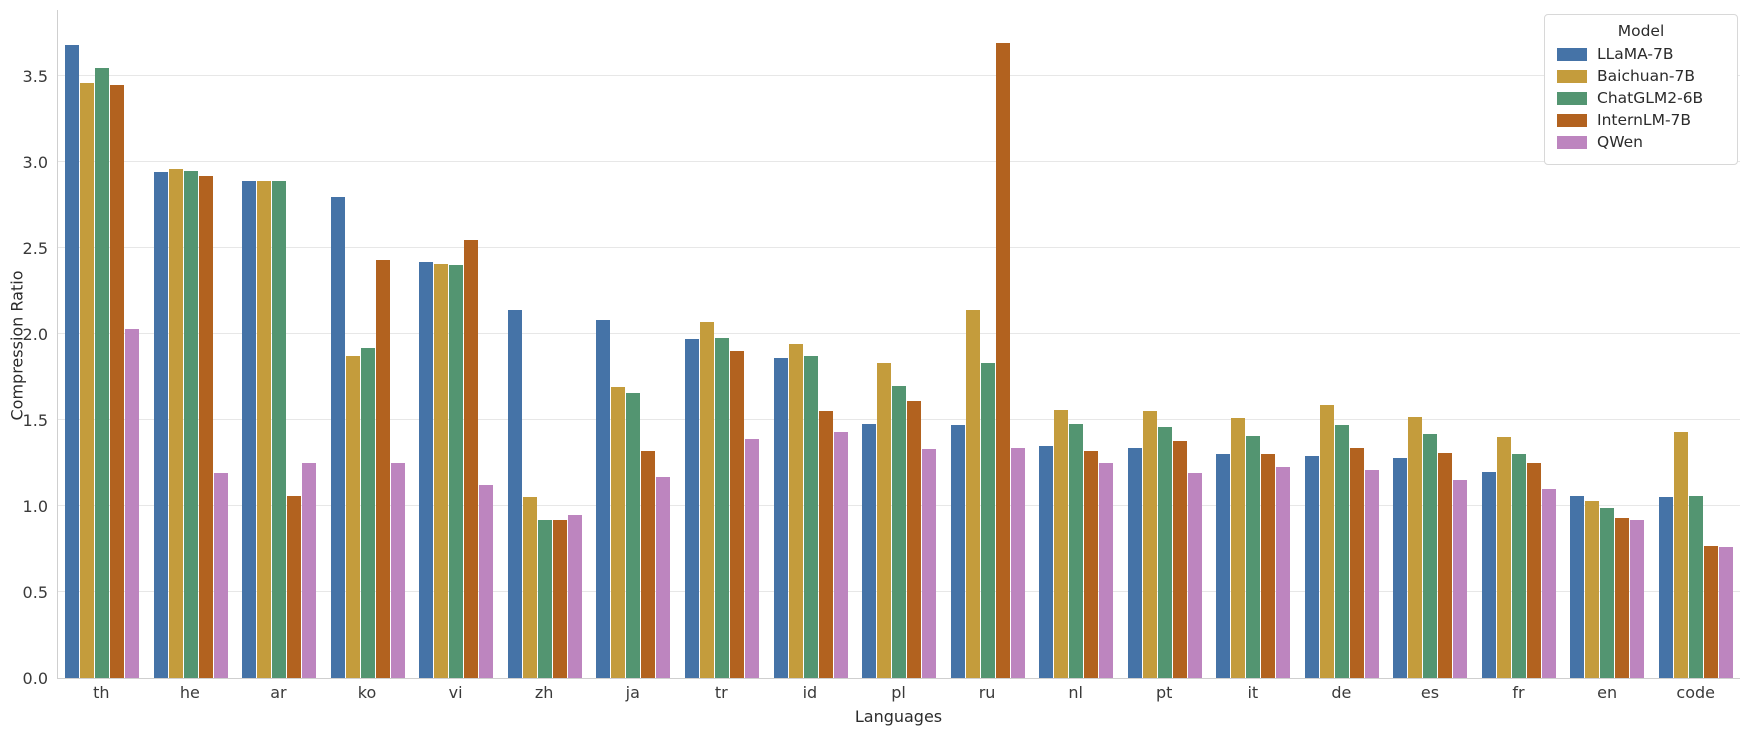 The height and width of the screenshot is (732, 1747). What do you see at coordinates (618, 532) in the screenshot?
I see `bar-Baichuan-7B-ja` at bounding box center [618, 532].